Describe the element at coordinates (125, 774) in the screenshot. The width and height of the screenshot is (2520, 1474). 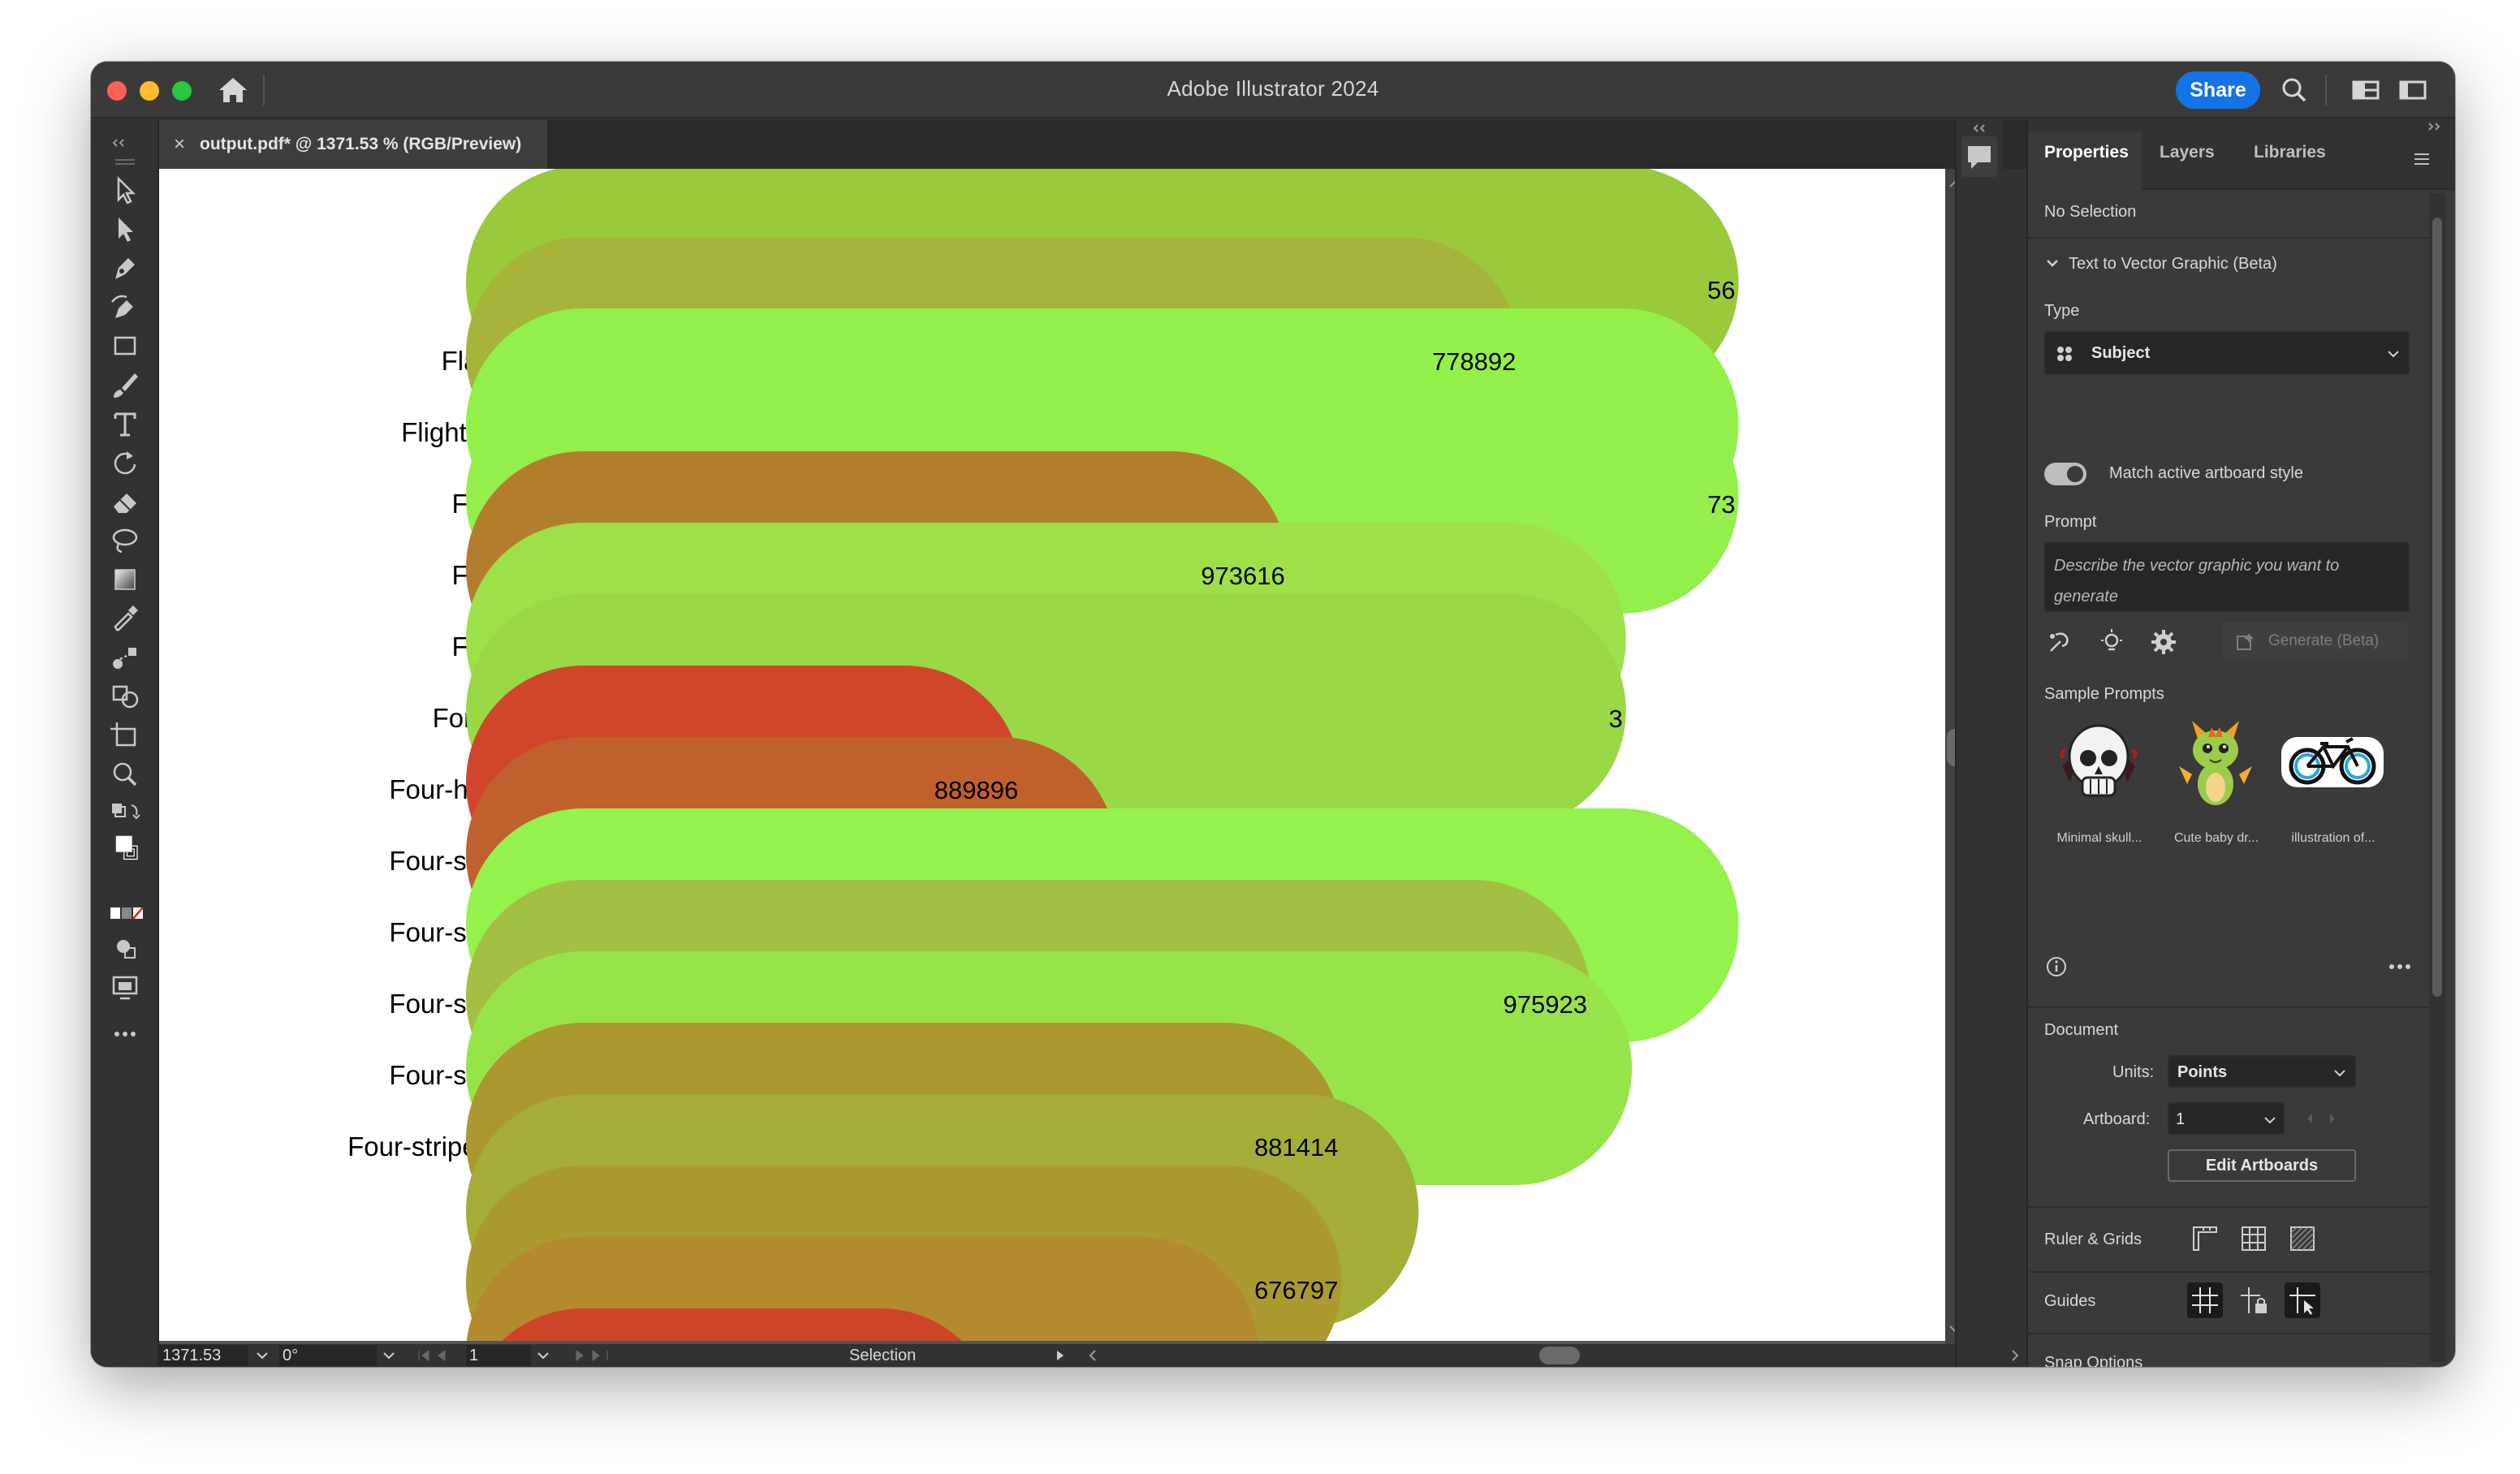
I see `zoom-tool-icon` at that location.